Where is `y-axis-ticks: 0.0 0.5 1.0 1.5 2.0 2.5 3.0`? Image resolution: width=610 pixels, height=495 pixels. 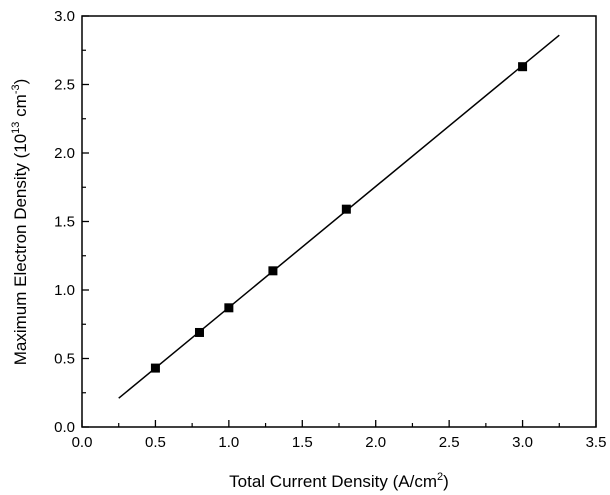
y-axis-ticks: 0.0 0.5 1.0 1.5 2.0 2.5 3.0 is located at coordinates (71, 222).